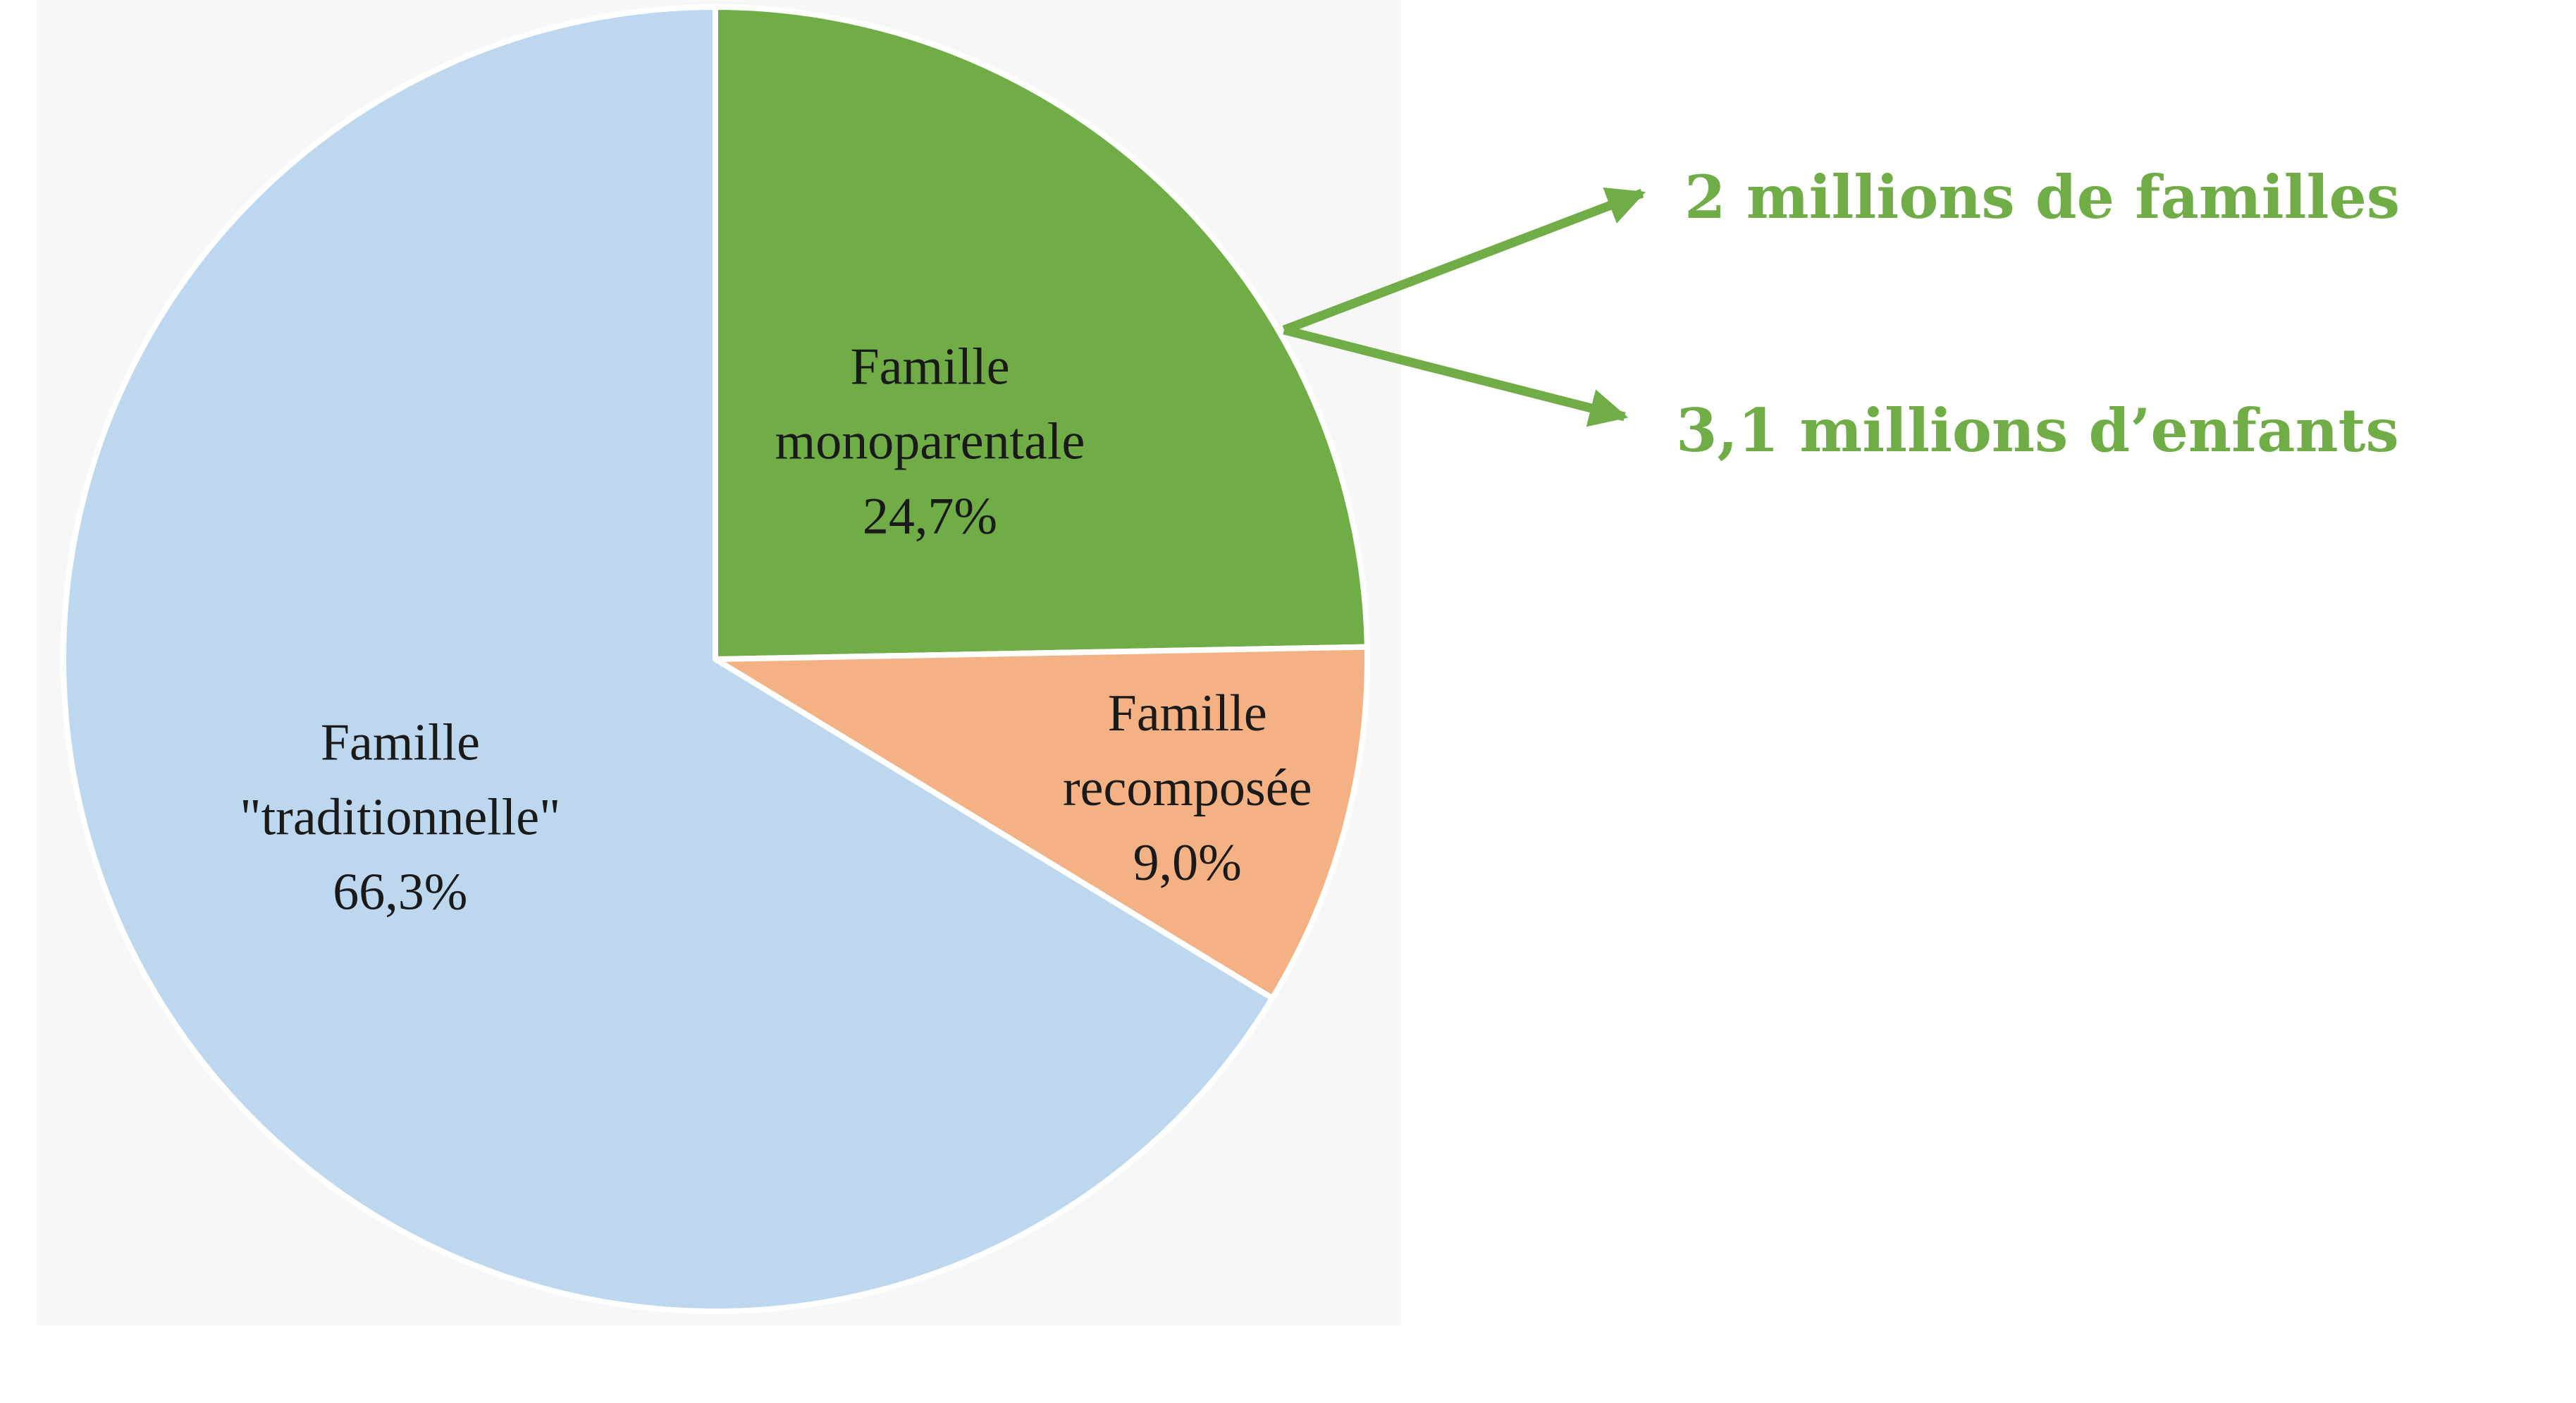 The width and height of the screenshot is (2576, 1403). What do you see at coordinates (1456, 376) in the screenshot?
I see `annotation-arrow-children` at bounding box center [1456, 376].